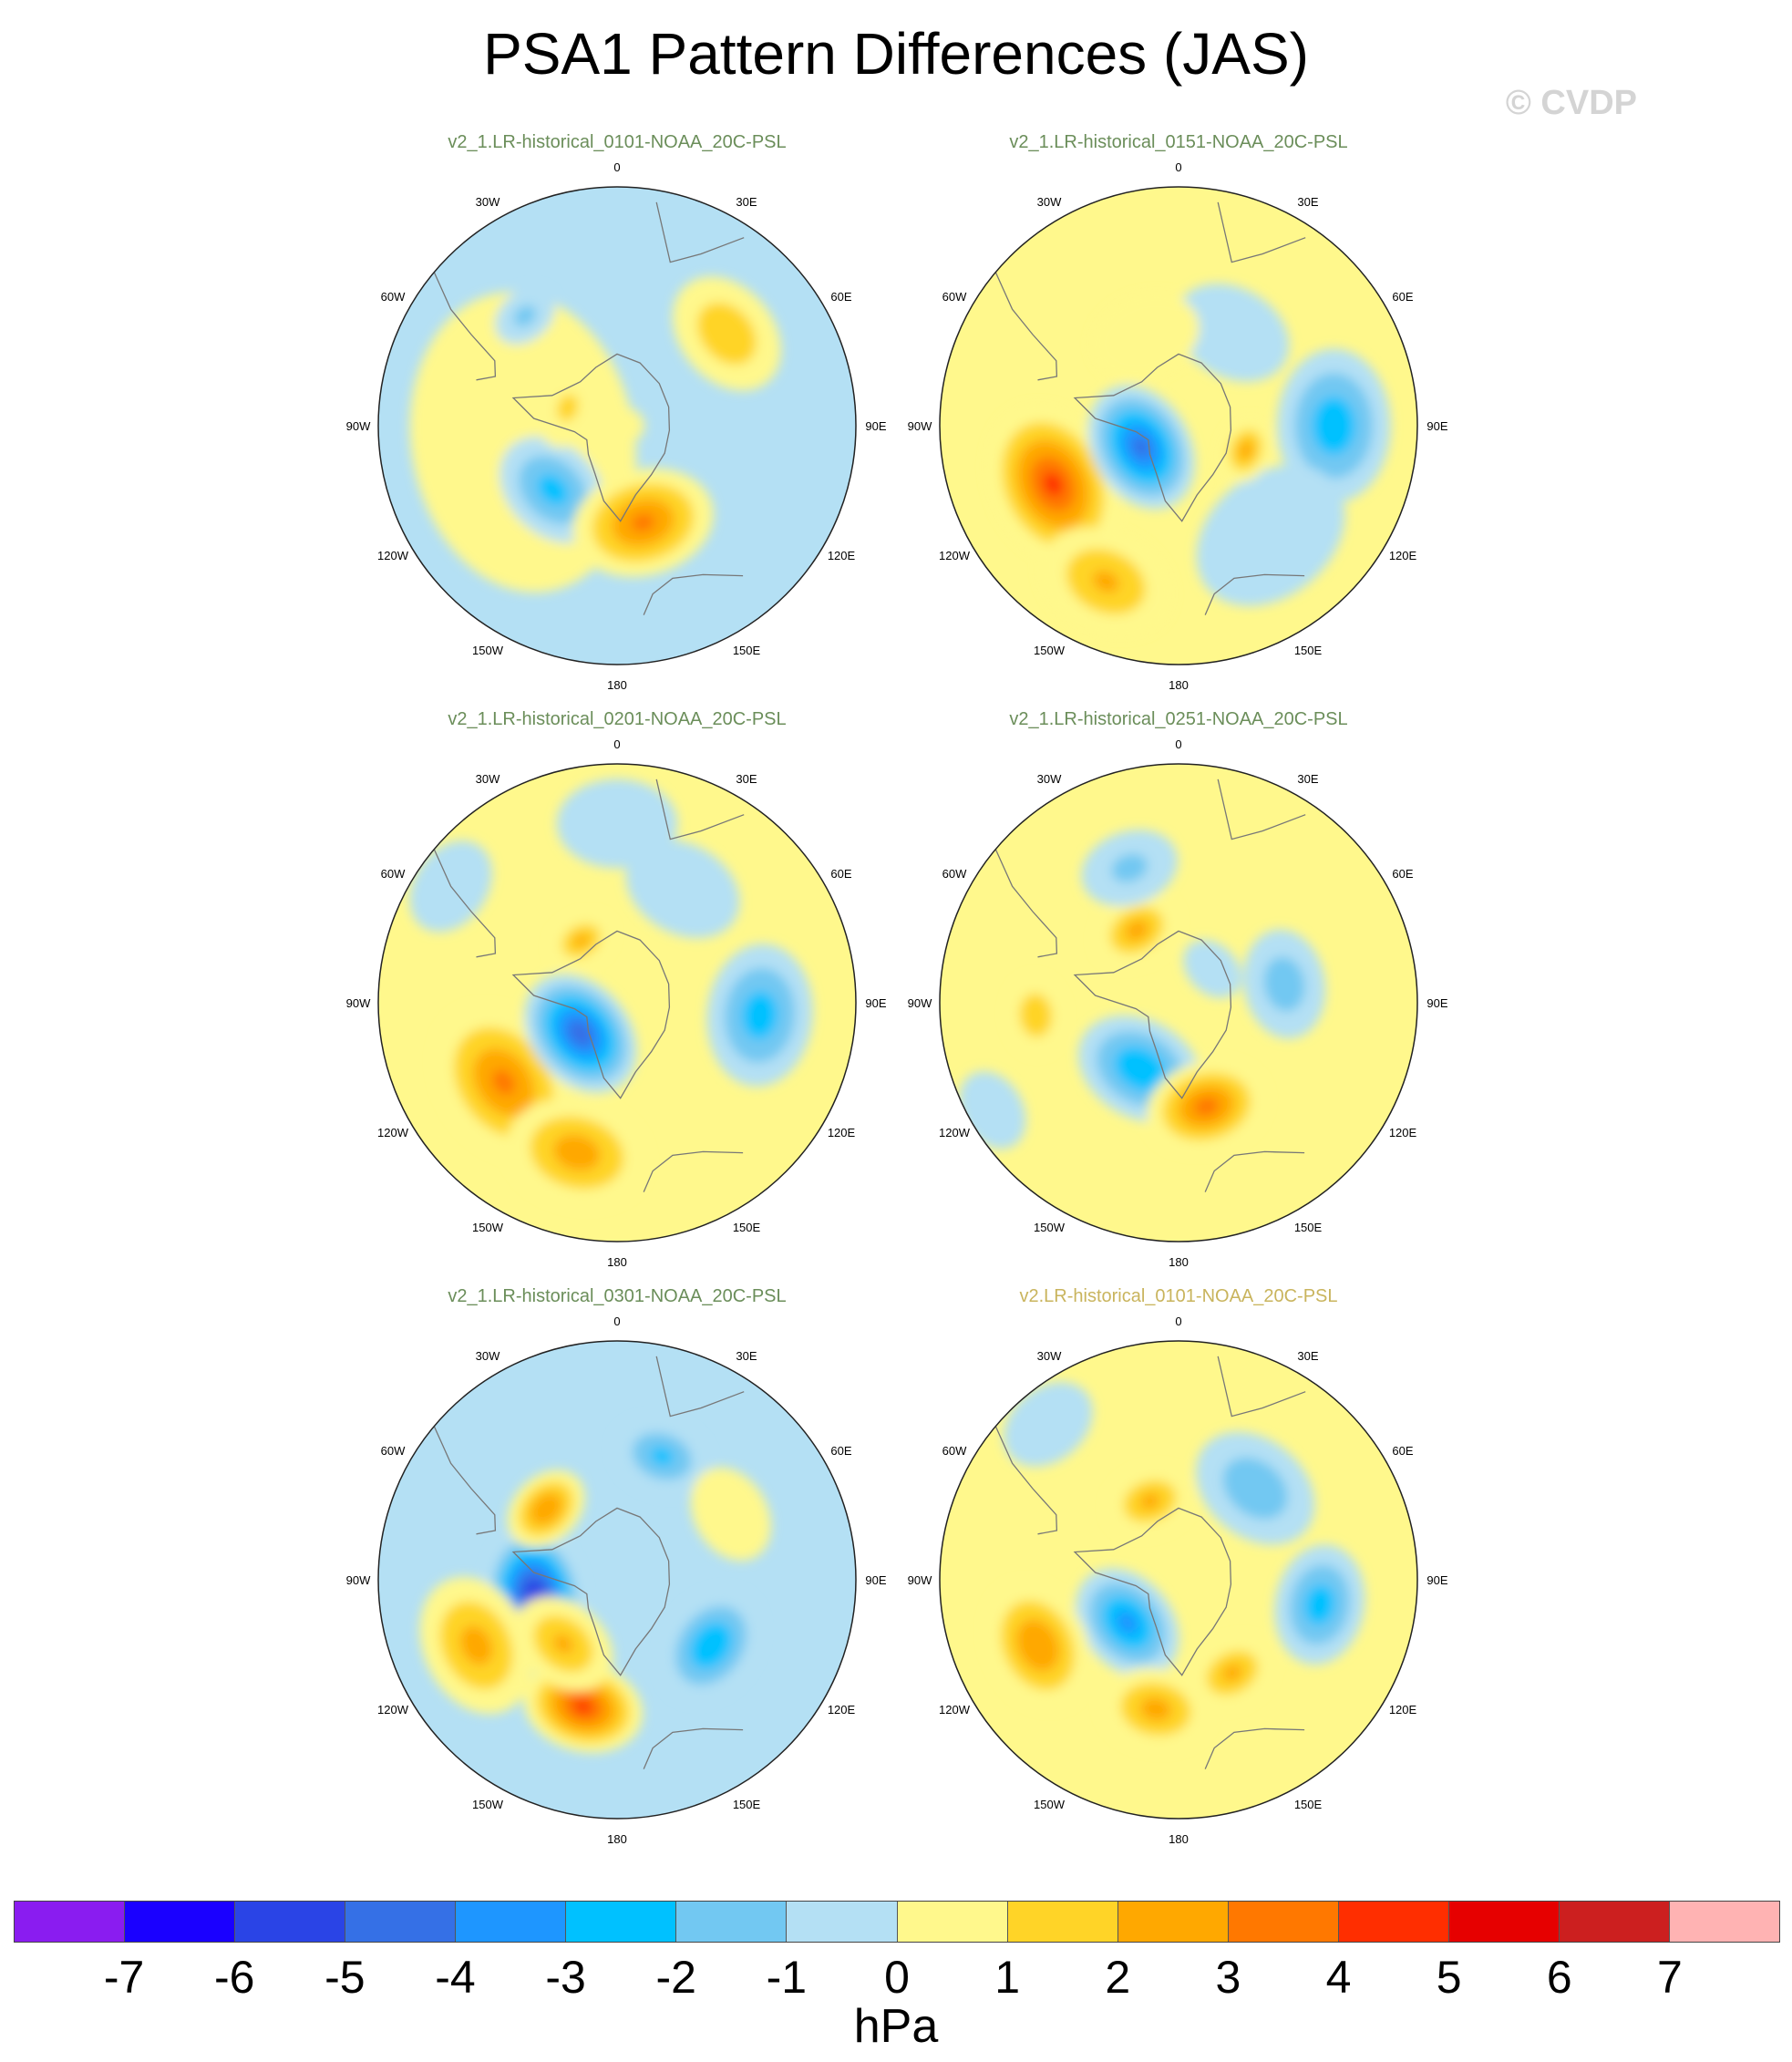  Describe the element at coordinates (896, 54) in the screenshot. I see `chart-title: PSA1 Pattern Differences (JAS)` at that location.